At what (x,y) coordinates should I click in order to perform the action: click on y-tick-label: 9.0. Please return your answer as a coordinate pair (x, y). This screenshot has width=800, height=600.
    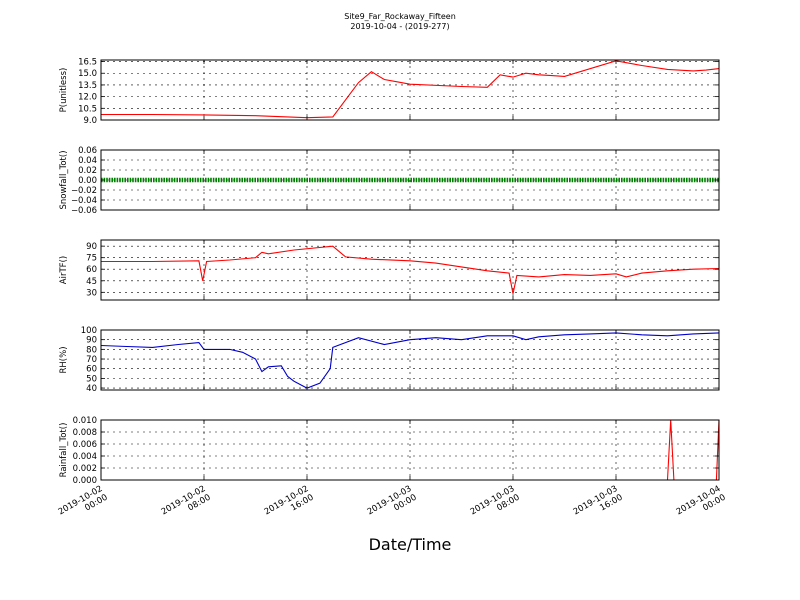
    Looking at the image, I should click on (90, 121).